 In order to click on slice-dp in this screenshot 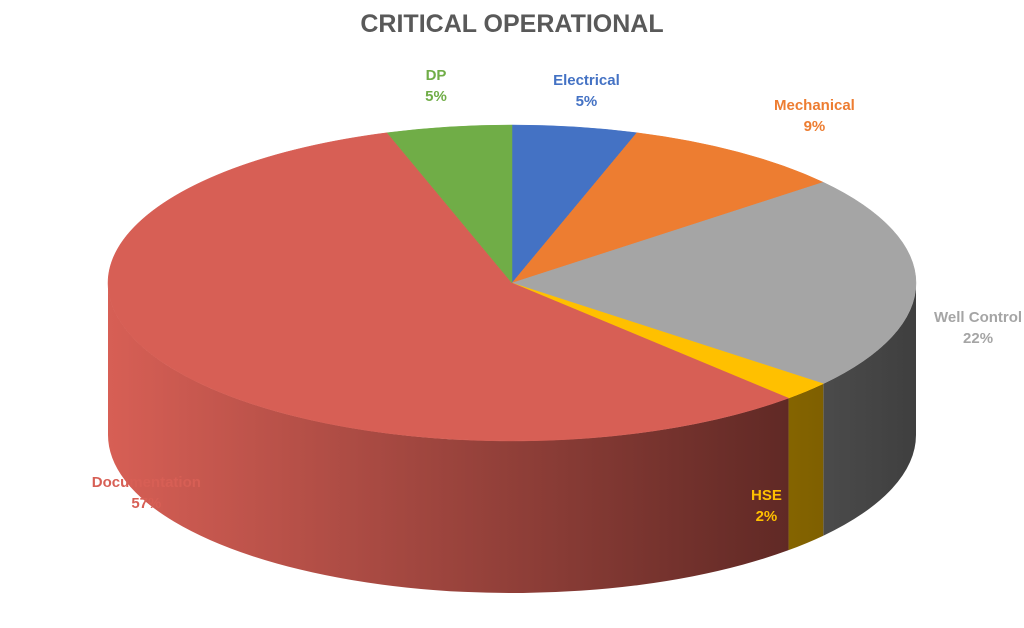, I will do `click(449, 204)`.